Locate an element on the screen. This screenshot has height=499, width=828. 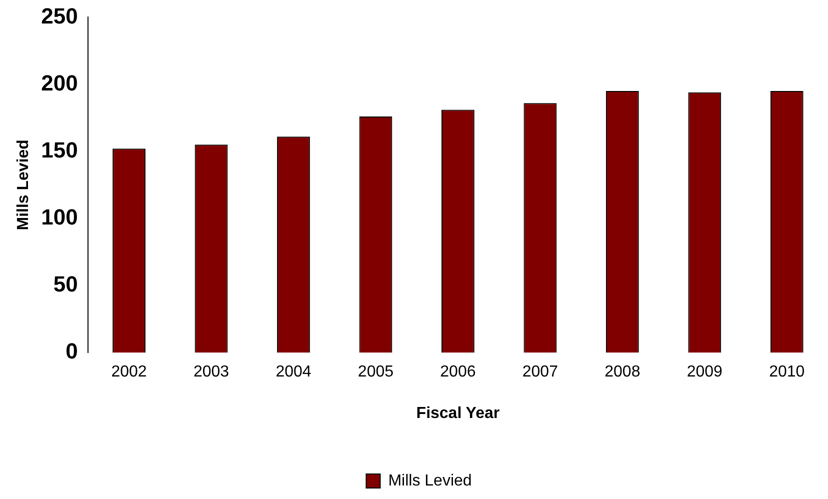
x-tick-label: 2002 is located at coordinates (129, 372).